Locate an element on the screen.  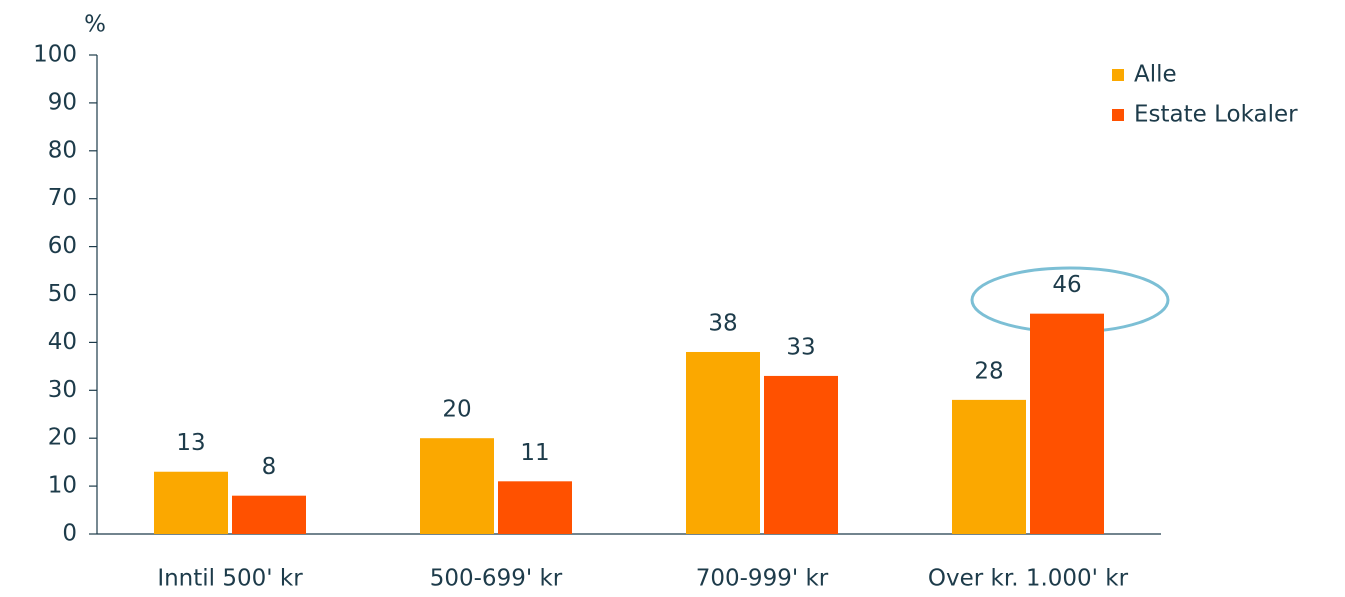
y-axis-label: % is located at coordinates (95, 25).